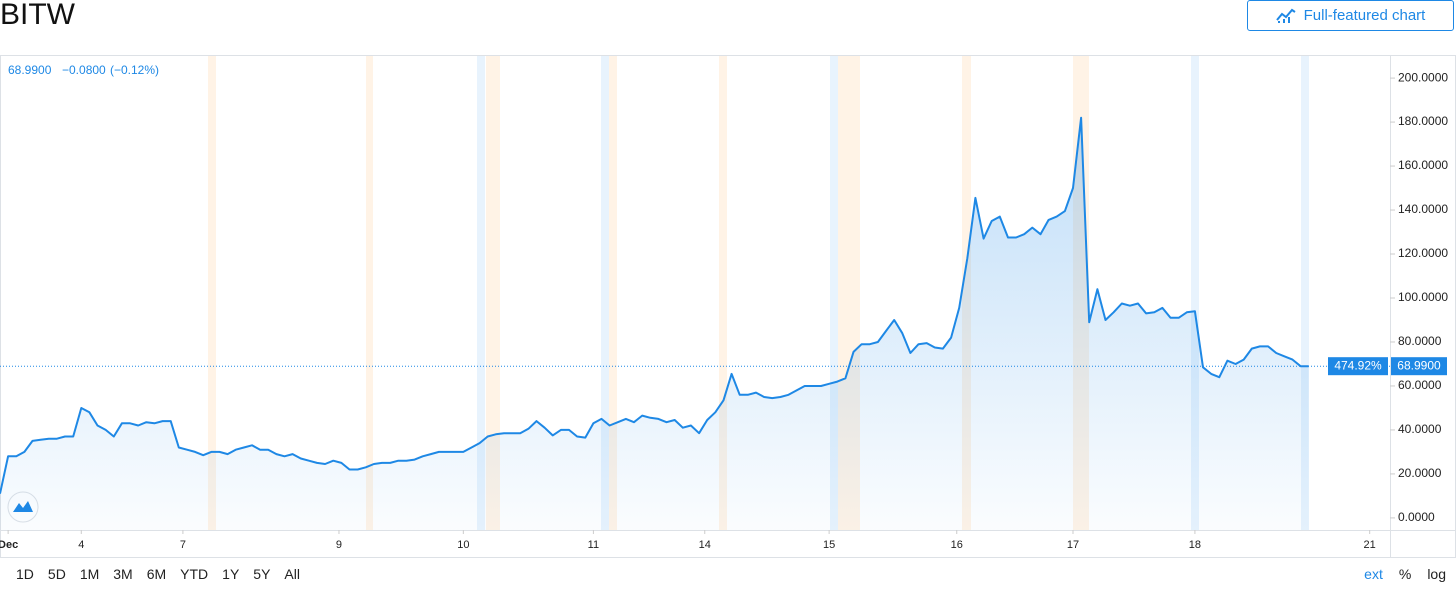  Describe the element at coordinates (84, 70) in the screenshot. I see `quote-change: −0.0800` at that location.